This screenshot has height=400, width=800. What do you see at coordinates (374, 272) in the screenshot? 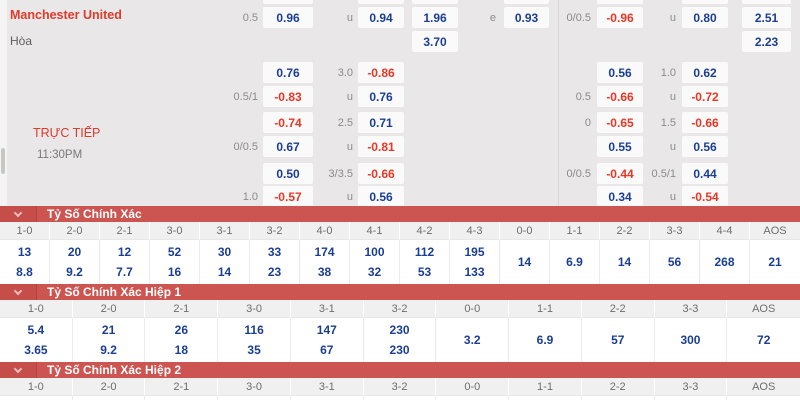
I see `score-odds-bottom: 32` at bounding box center [374, 272].